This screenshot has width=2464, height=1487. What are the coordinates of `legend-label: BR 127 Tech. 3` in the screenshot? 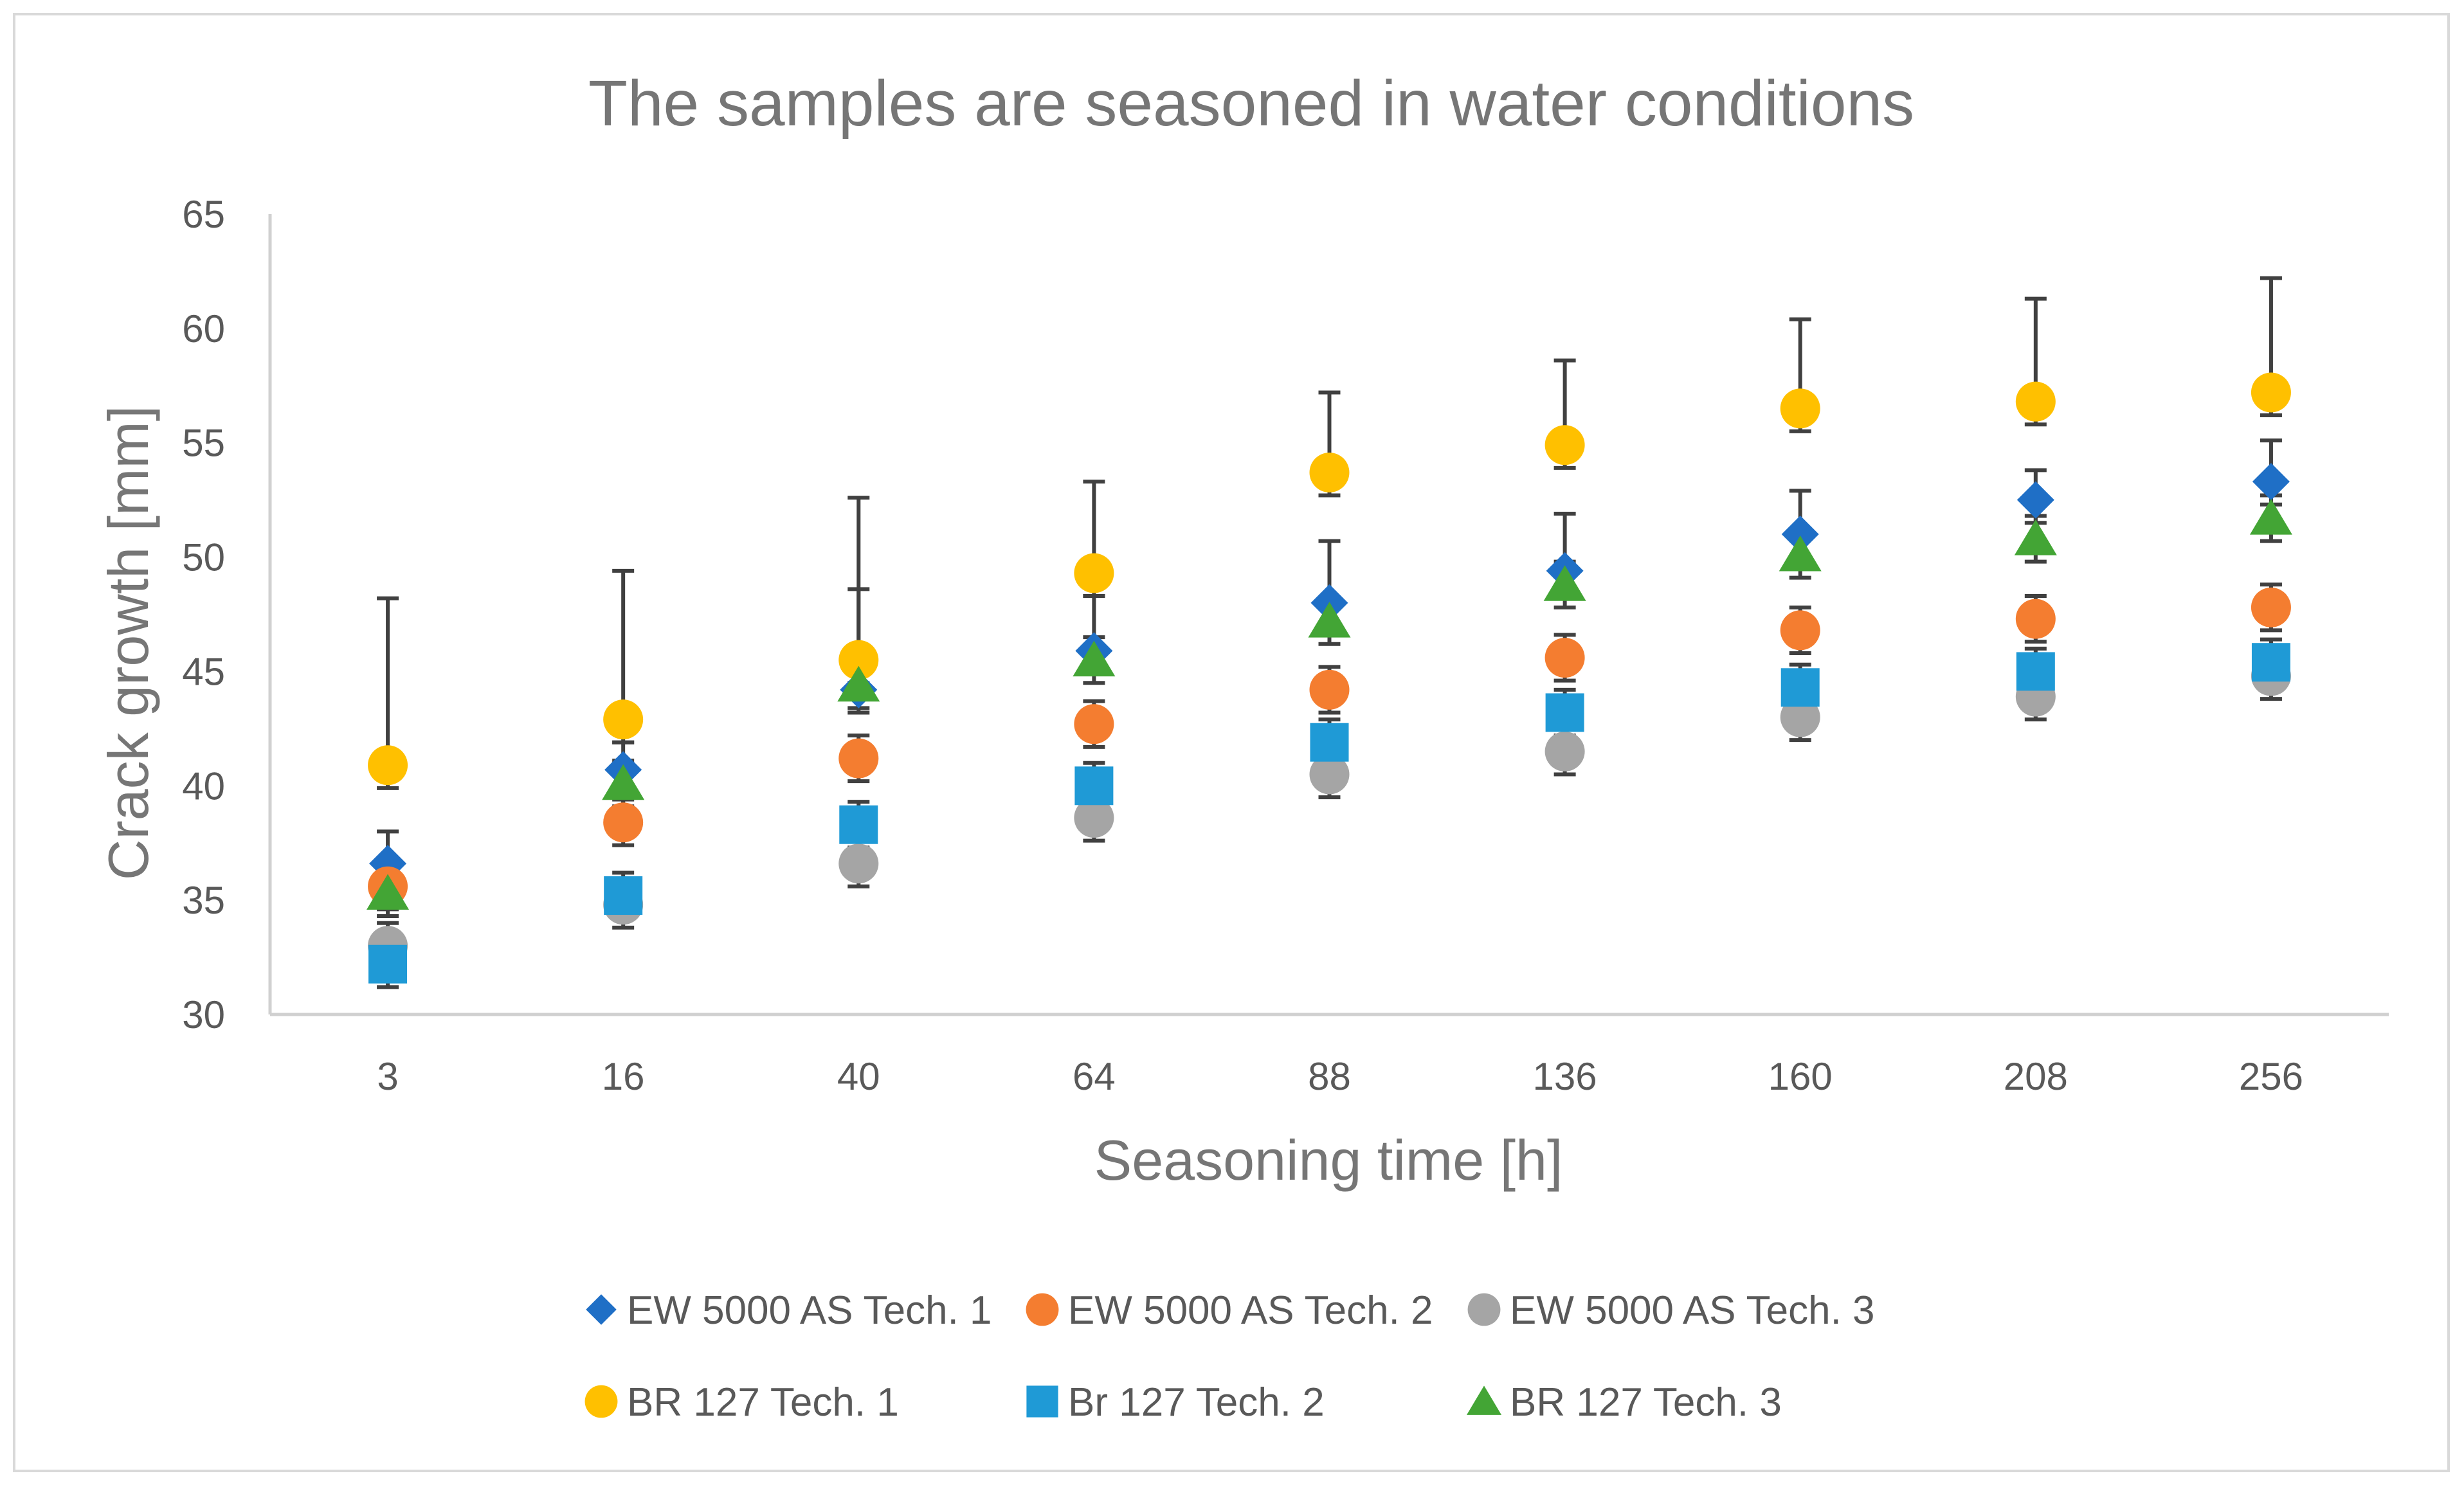 It's located at (1646, 1403).